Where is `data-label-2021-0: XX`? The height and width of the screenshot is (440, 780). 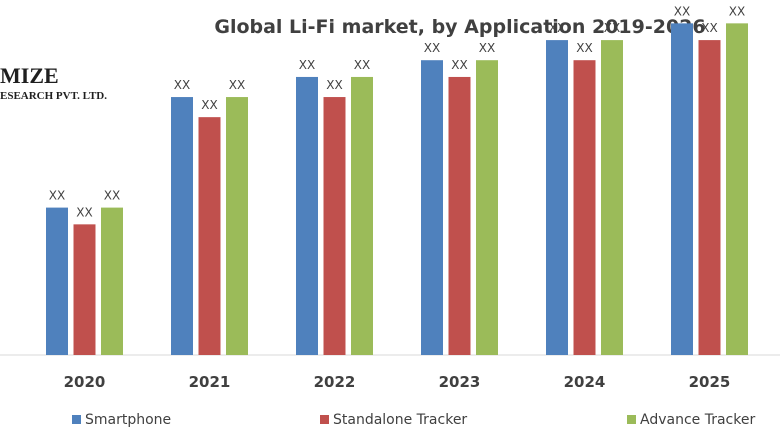
data-label-2021-0: XX is located at coordinates (182, 85).